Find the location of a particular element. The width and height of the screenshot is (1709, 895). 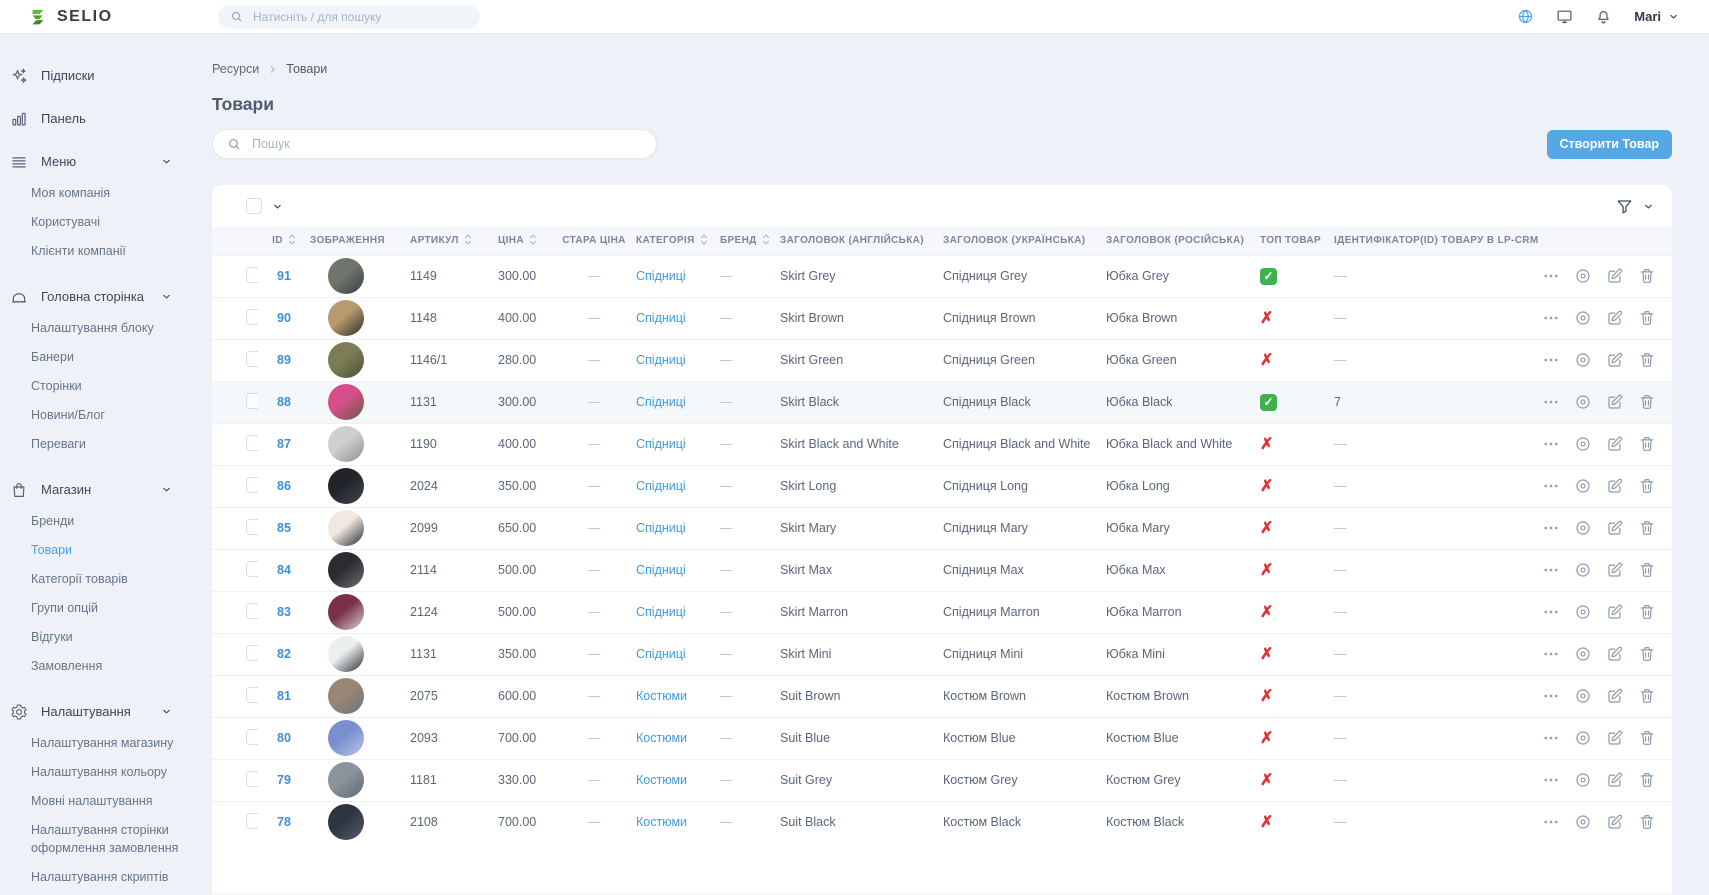

sidebar-item: Відгуки is located at coordinates (52, 636).